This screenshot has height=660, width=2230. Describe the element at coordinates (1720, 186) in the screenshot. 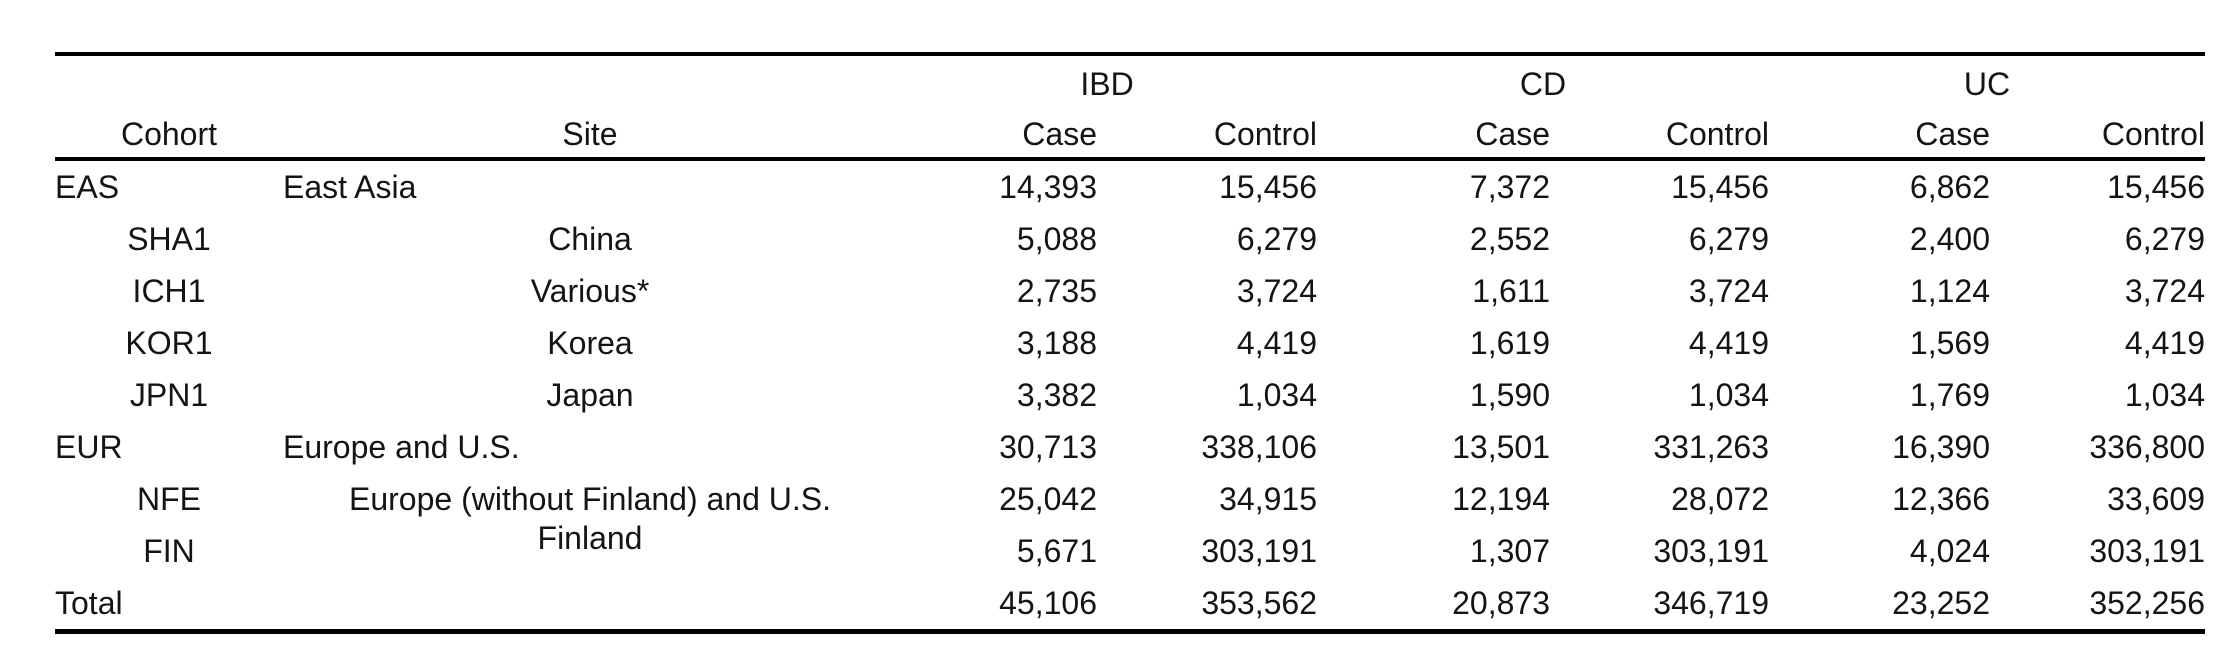

I see `value-cell-cd-control: 15,456` at that location.